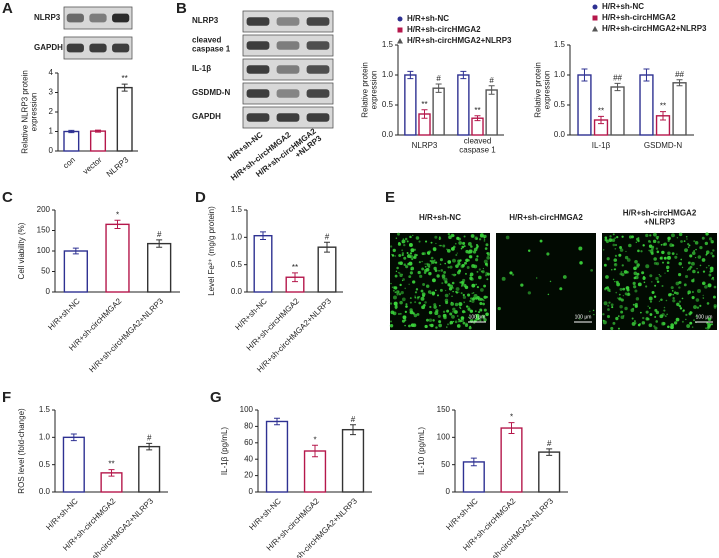  Describe the element at coordinates (560, 44) in the screenshot. I see `y-tick-label: 1.5` at that location.